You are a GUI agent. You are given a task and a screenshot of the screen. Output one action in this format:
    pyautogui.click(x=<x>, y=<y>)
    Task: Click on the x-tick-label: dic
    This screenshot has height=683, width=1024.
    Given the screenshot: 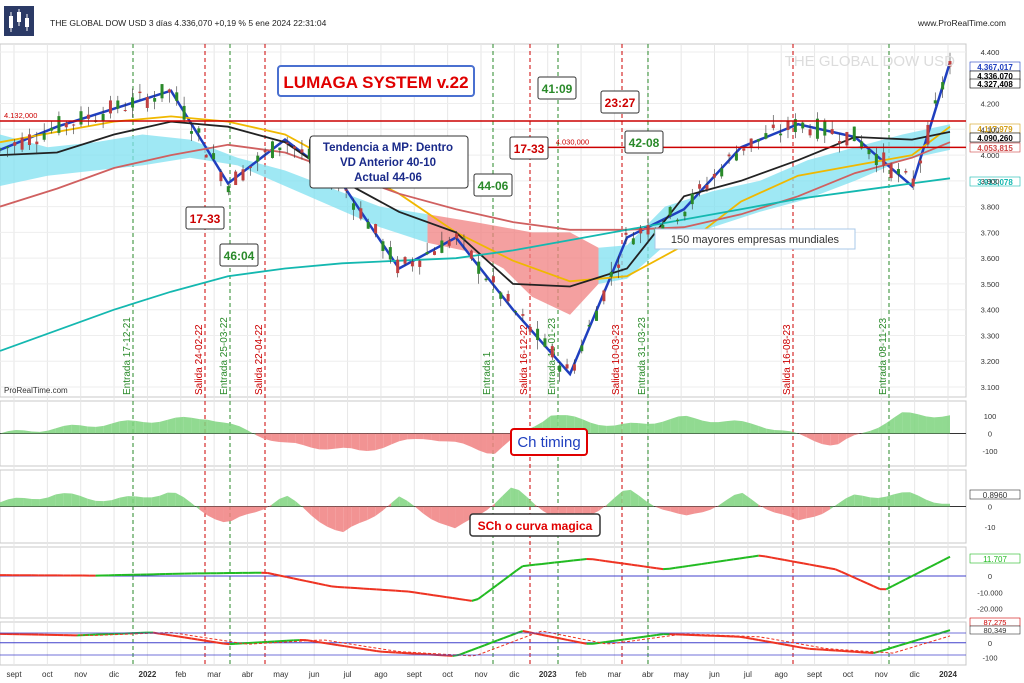 What is the action you would take?
    pyautogui.click(x=514, y=674)
    